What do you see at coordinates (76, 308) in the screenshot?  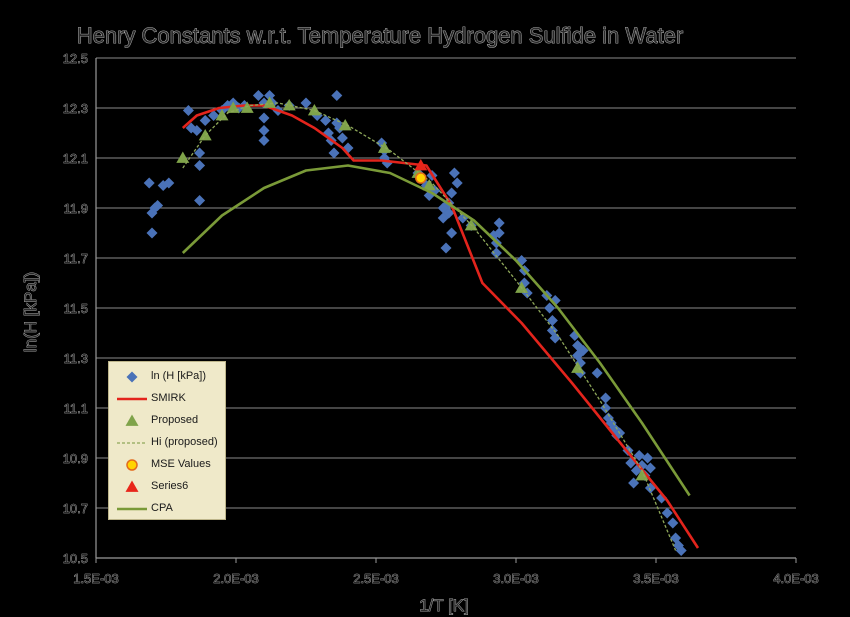 I see `y-tick-label: 11.5` at bounding box center [76, 308].